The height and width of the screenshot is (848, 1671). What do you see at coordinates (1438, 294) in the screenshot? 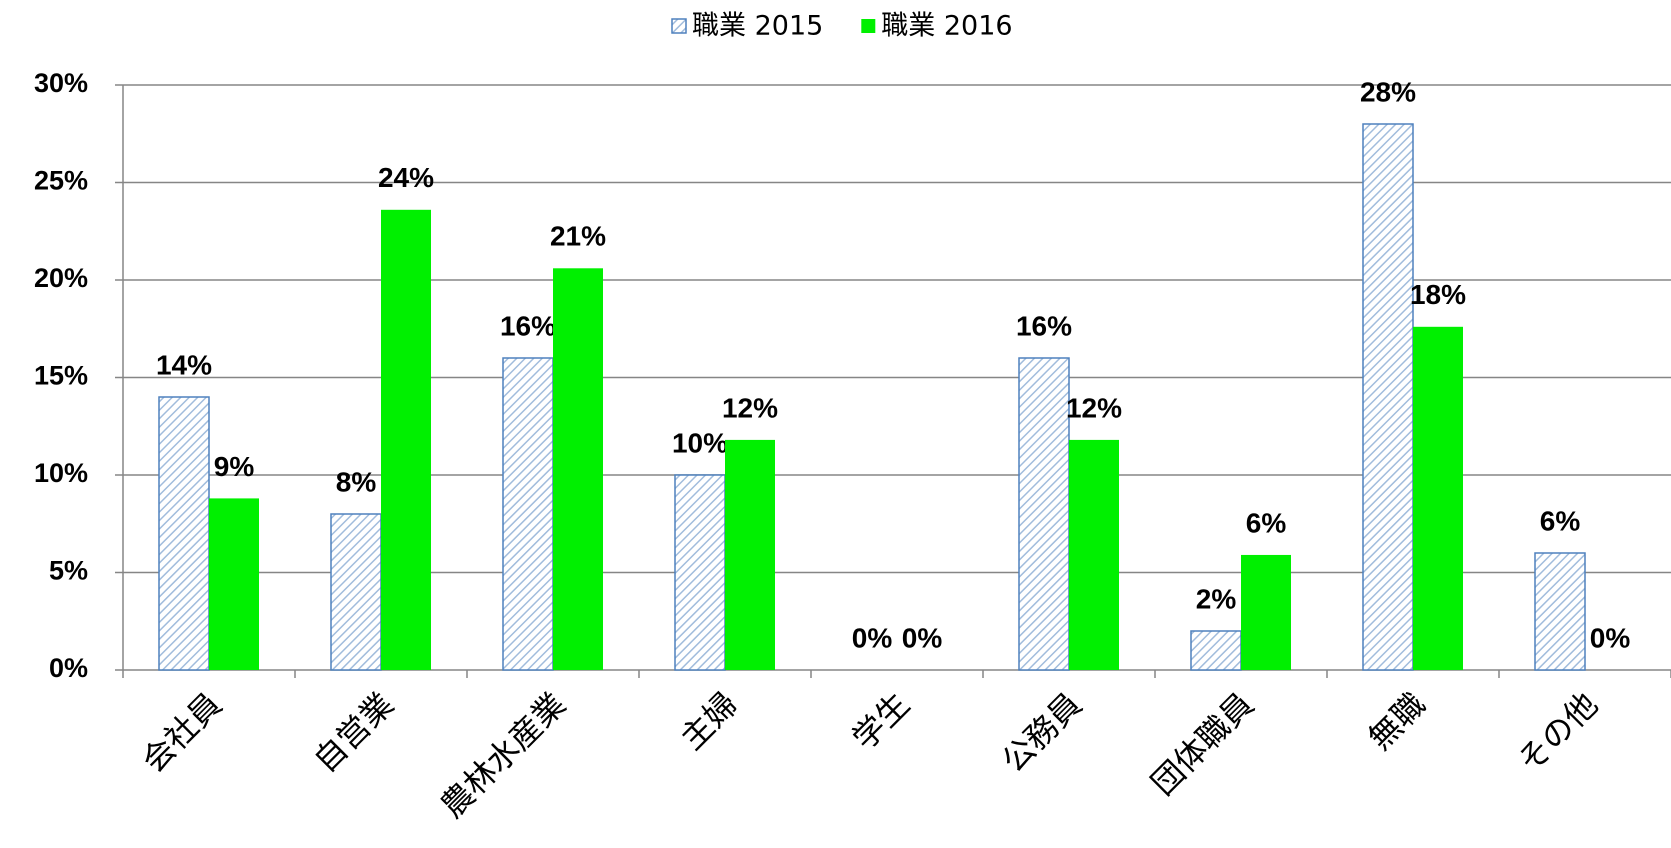
I see `value-label: 18%` at bounding box center [1438, 294].